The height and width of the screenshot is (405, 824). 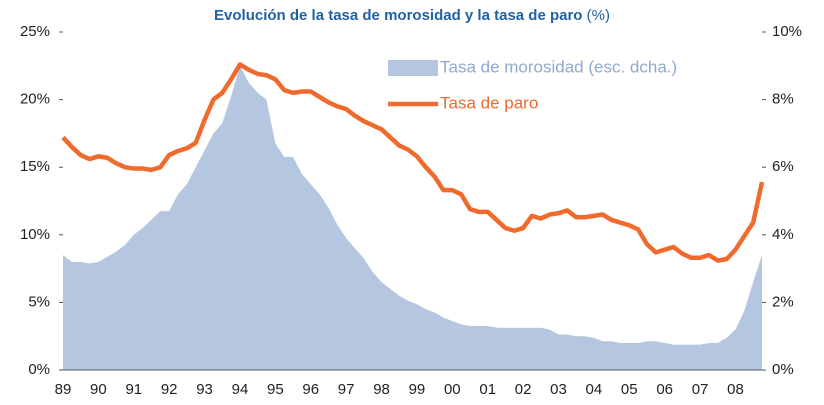 What do you see at coordinates (417, 389) in the screenshot?
I see `x-tick-label: 99` at bounding box center [417, 389].